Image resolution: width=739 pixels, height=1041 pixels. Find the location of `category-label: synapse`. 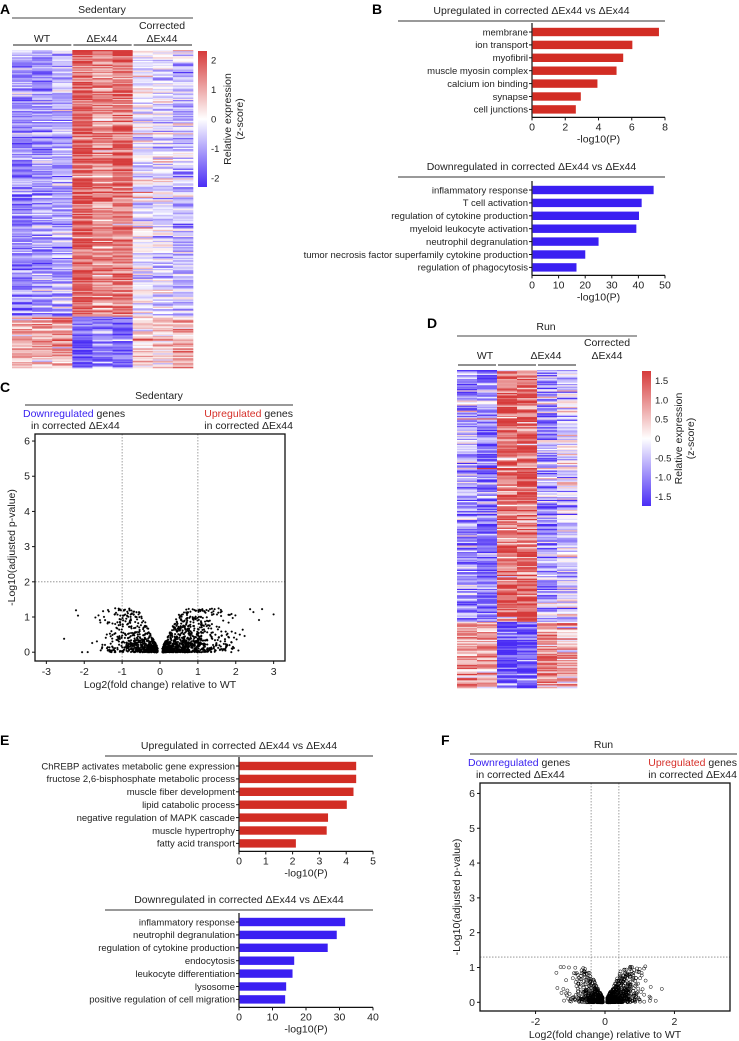

category-label: synapse is located at coordinates (510, 97).